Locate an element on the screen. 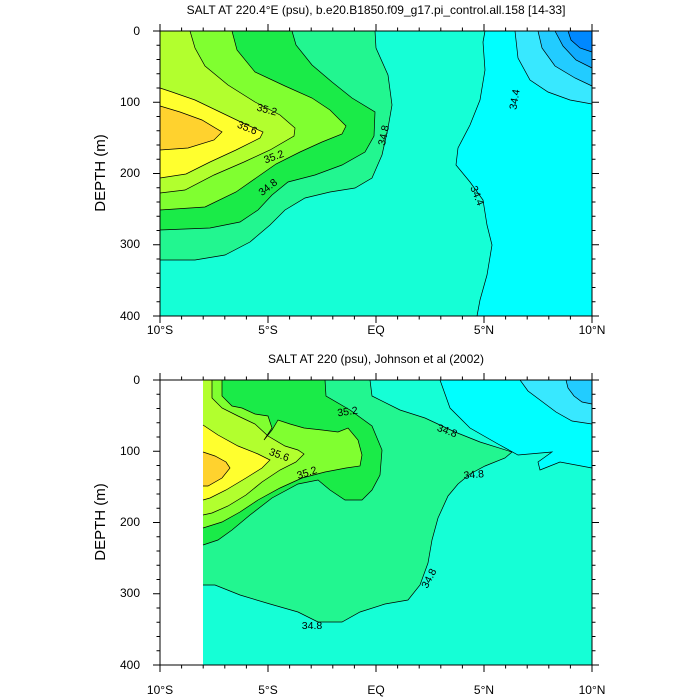  bottom-title: SALT AT 220 (psu), Johnson et al (2002) is located at coordinates (376, 359).